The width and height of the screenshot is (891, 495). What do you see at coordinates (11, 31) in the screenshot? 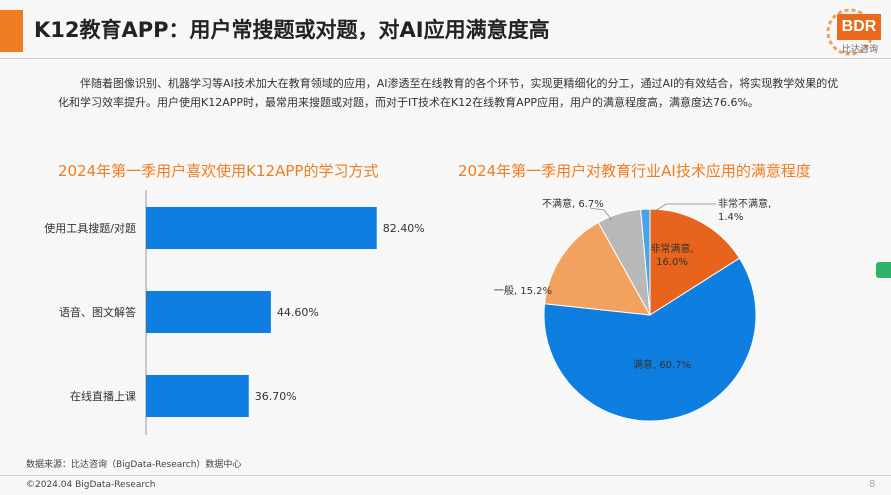
I see `title-accent-bar` at bounding box center [11, 31].